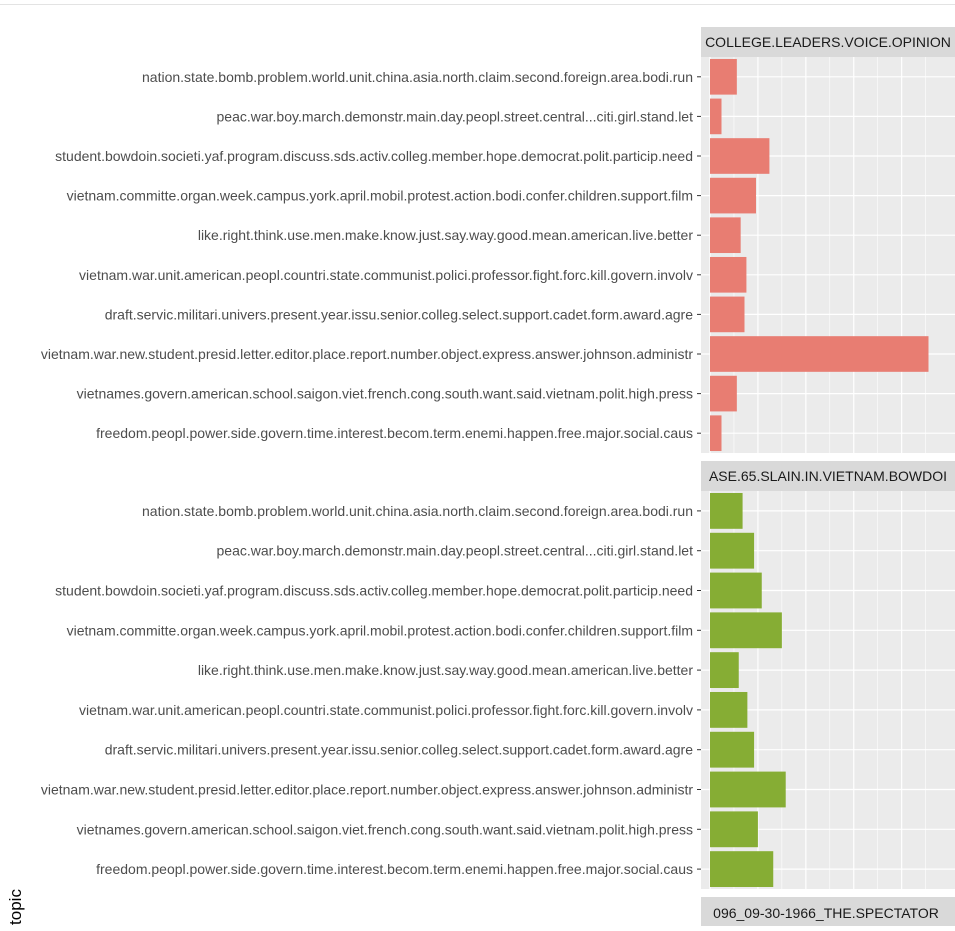 The image size is (955, 931). Describe the element at coordinates (15, 907) in the screenshot. I see `y-axis-title: topic` at that location.